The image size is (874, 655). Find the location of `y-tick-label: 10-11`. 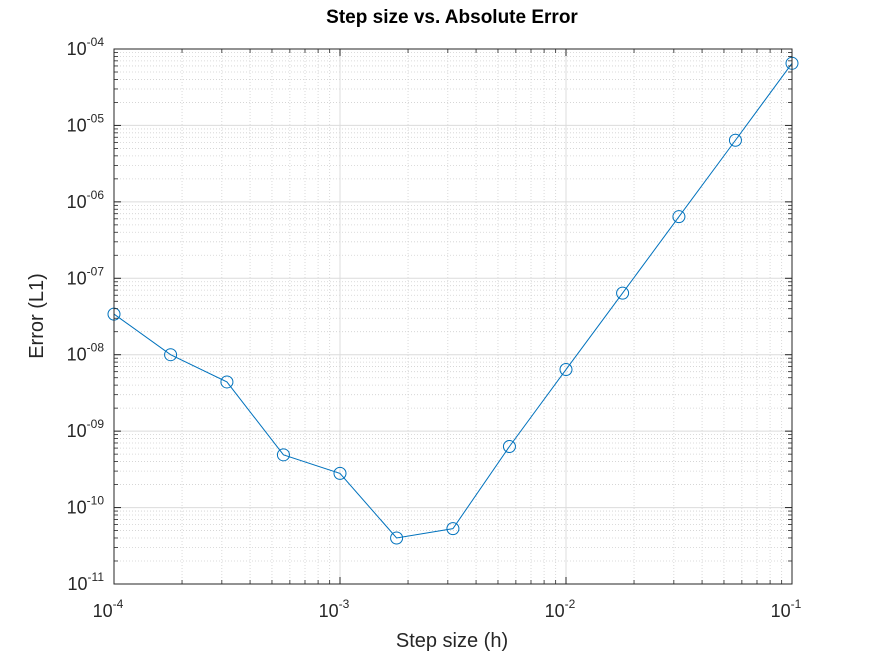

y-tick-label: 10-11 is located at coordinates (86, 582).